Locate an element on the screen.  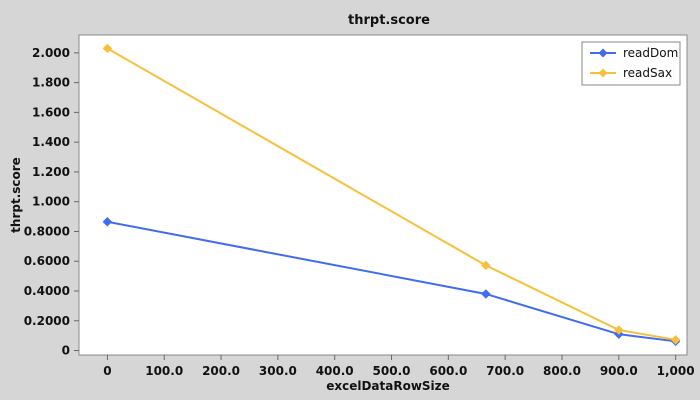
legend-label-readSax: readSax is located at coordinates (647, 73).